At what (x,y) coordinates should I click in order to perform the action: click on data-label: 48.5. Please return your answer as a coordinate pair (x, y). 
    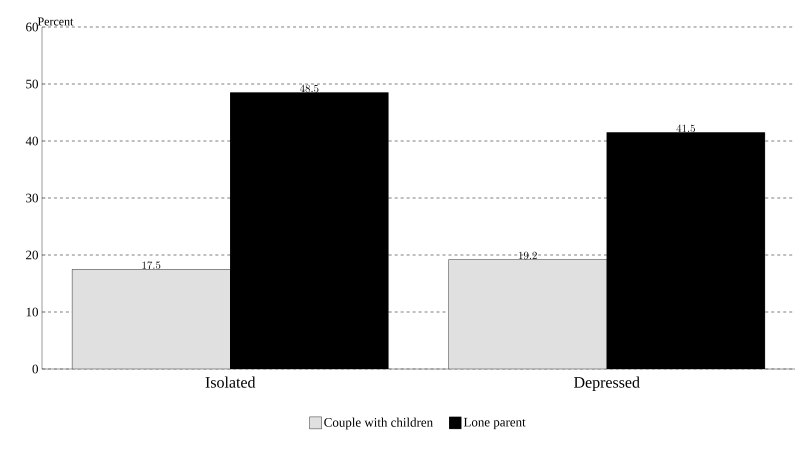
    Looking at the image, I should click on (309, 88).